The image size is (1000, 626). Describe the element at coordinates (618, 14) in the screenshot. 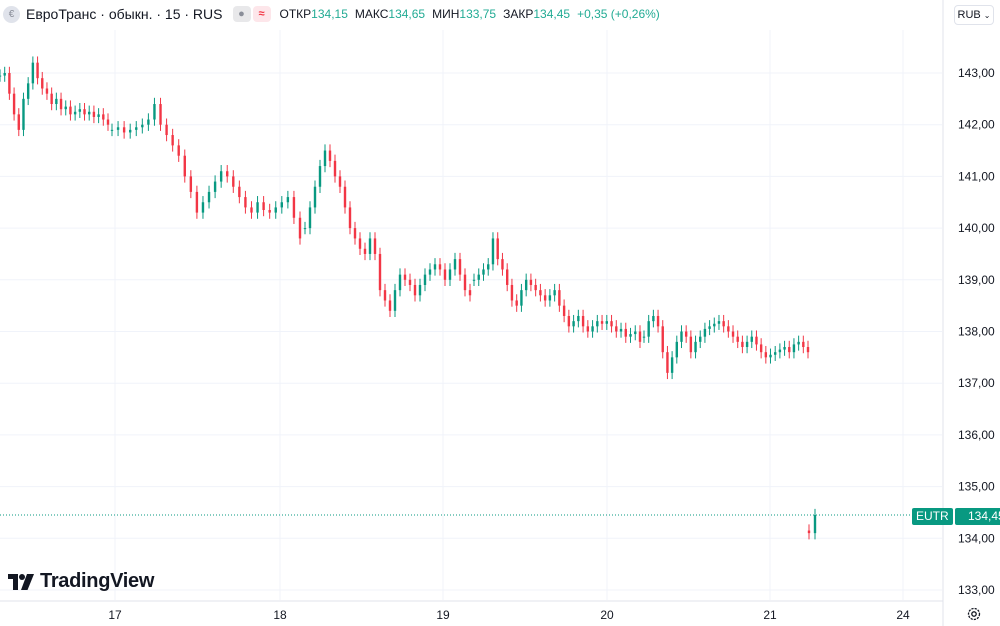

I see `change-value: +0,35 (+0,26%)` at that location.